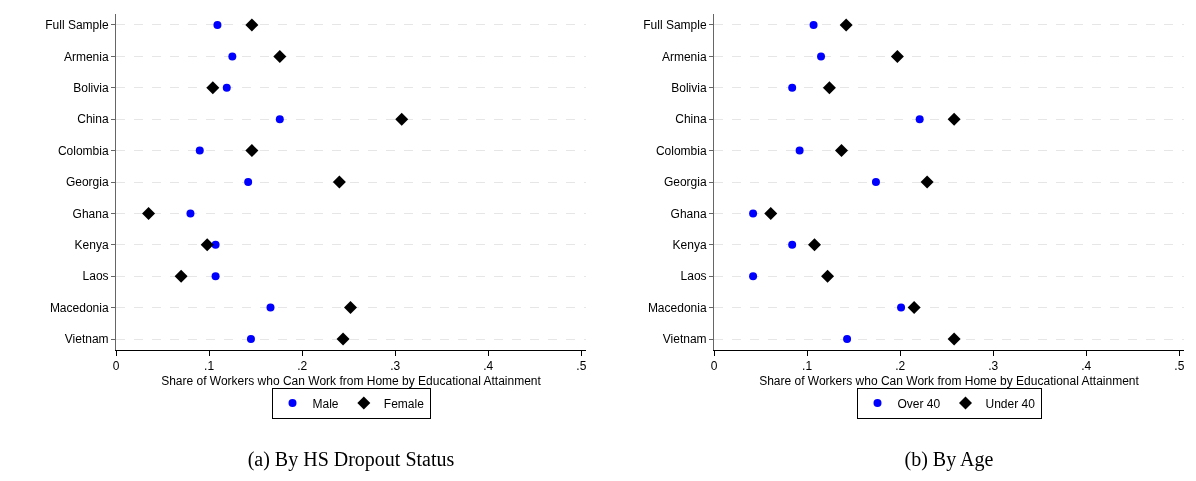 This screenshot has height=481, width=1196. What do you see at coordinates (1010, 403) in the screenshot?
I see `legend-label: Under 40` at bounding box center [1010, 403].